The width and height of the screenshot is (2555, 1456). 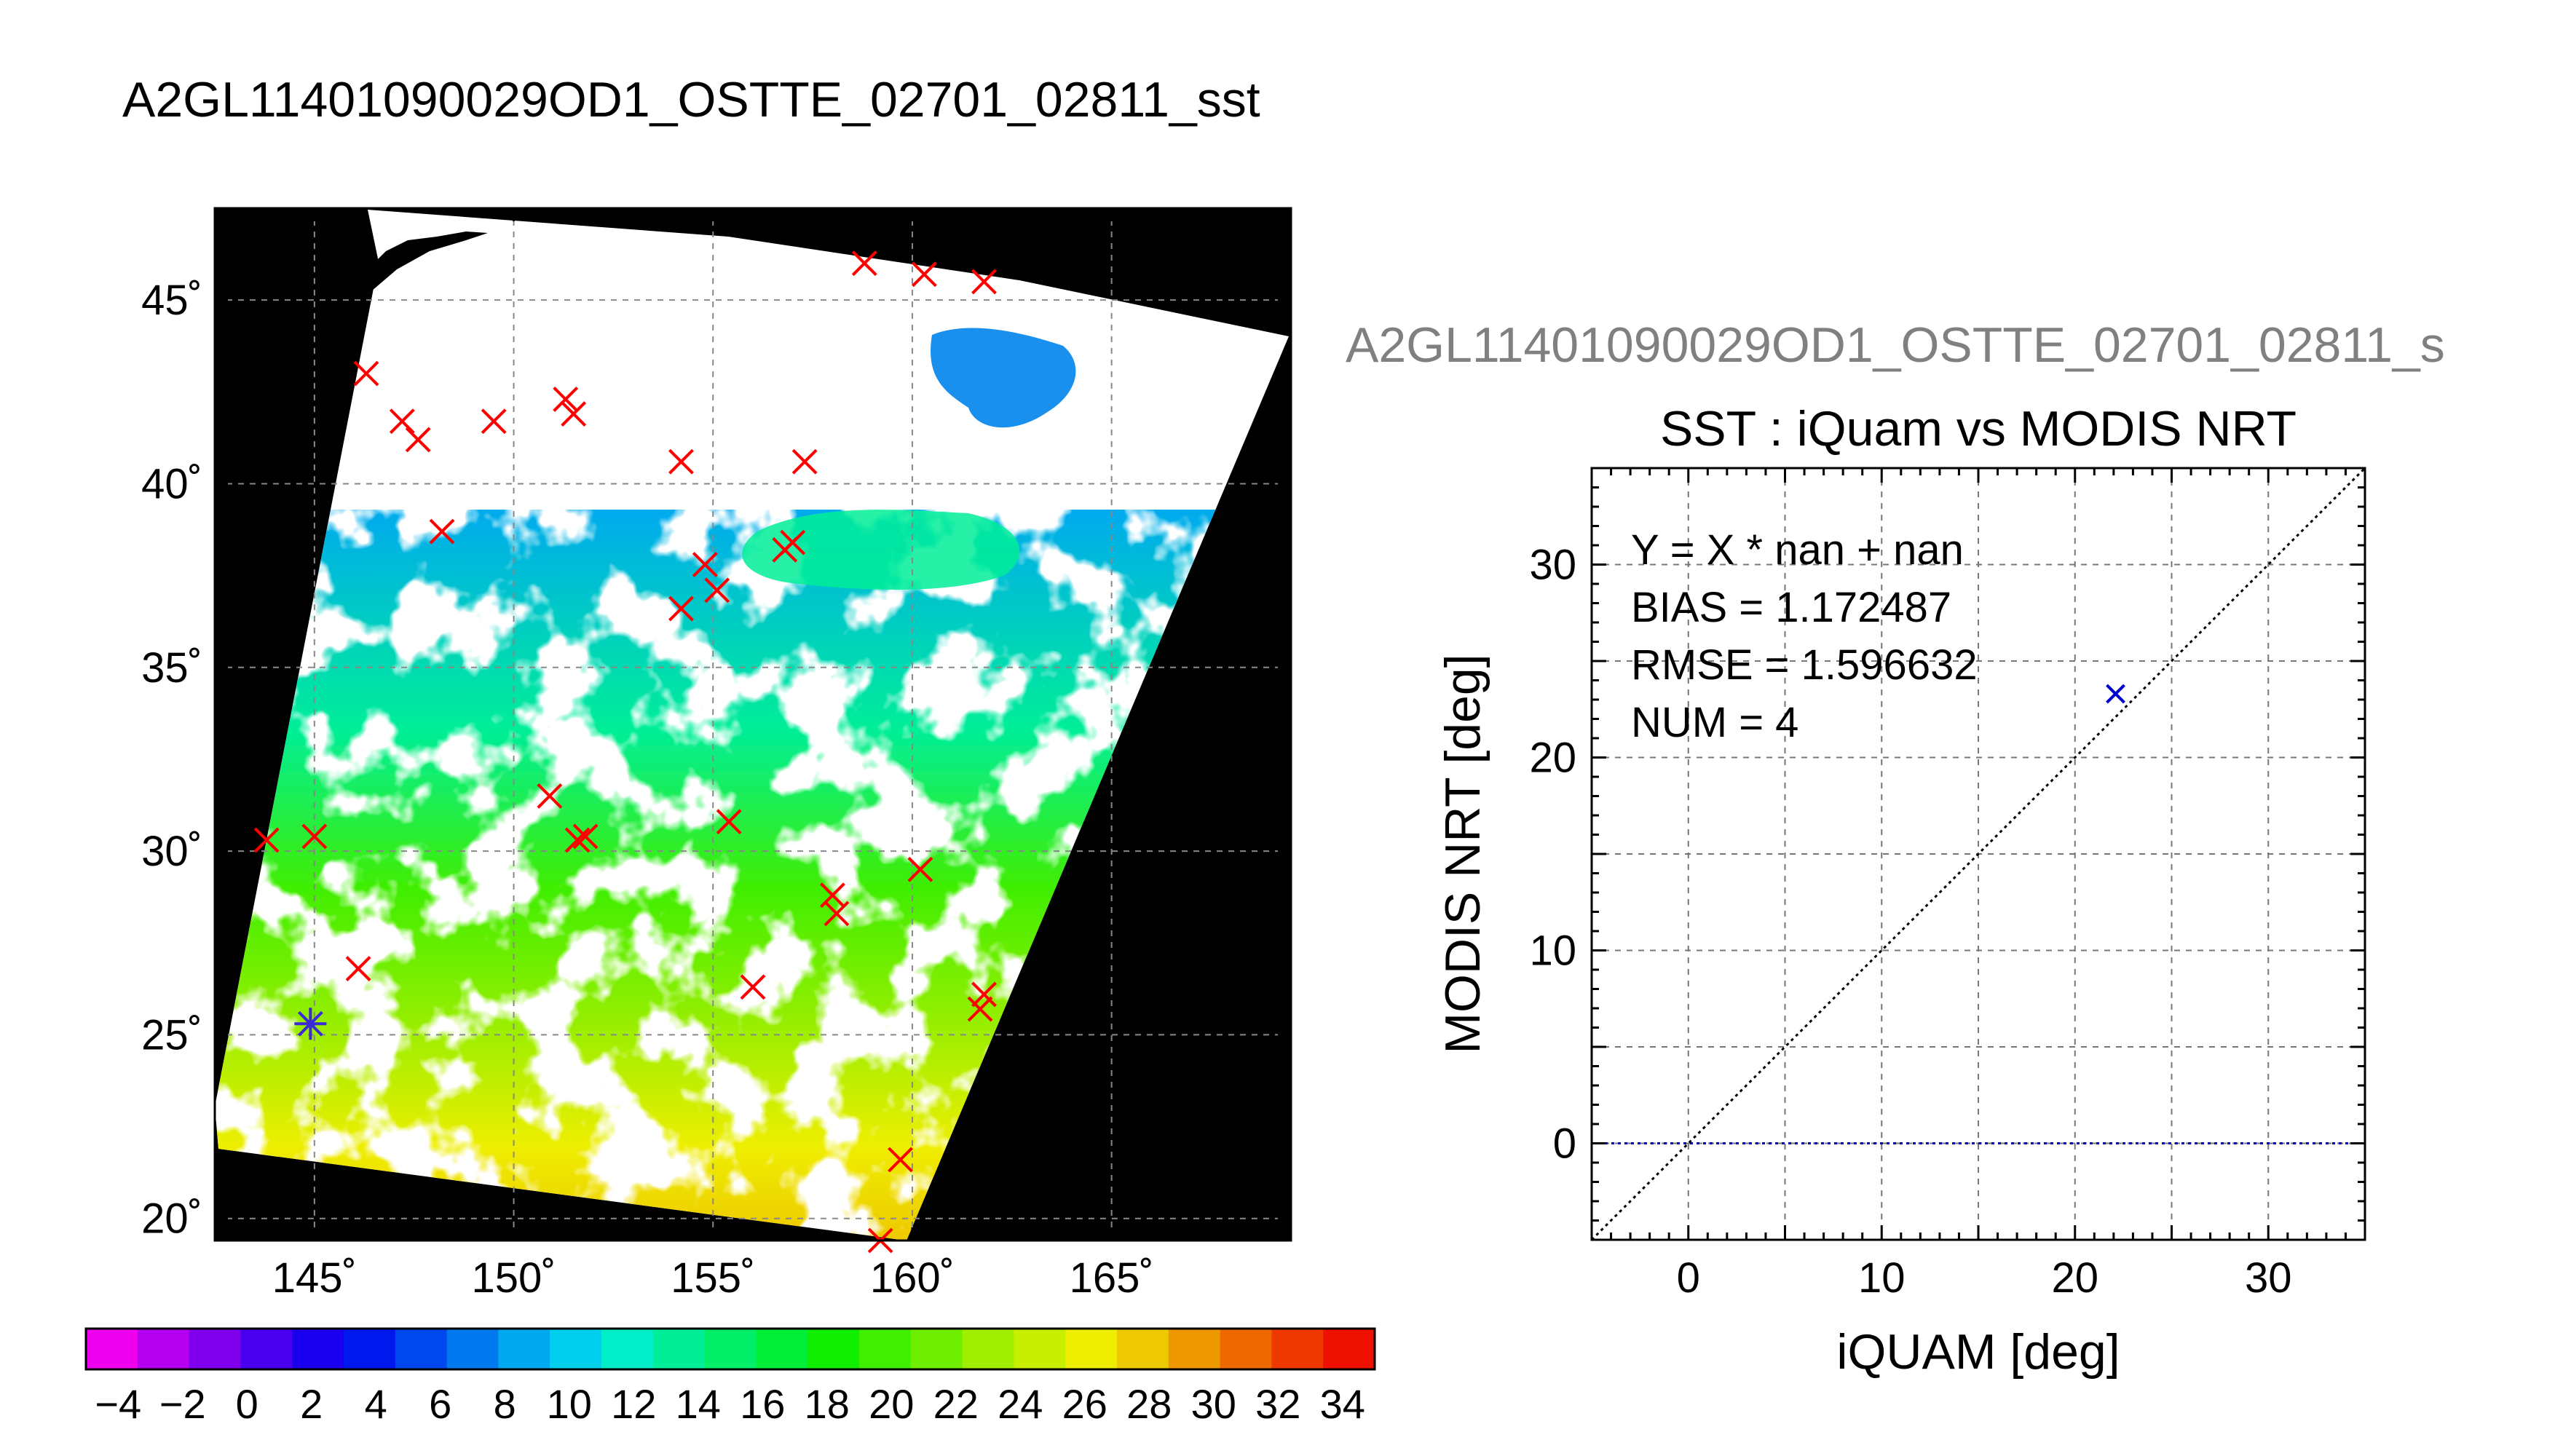 What do you see at coordinates (912, 1278) in the screenshot?
I see `map-x-tick-label: 160˚` at bounding box center [912, 1278].